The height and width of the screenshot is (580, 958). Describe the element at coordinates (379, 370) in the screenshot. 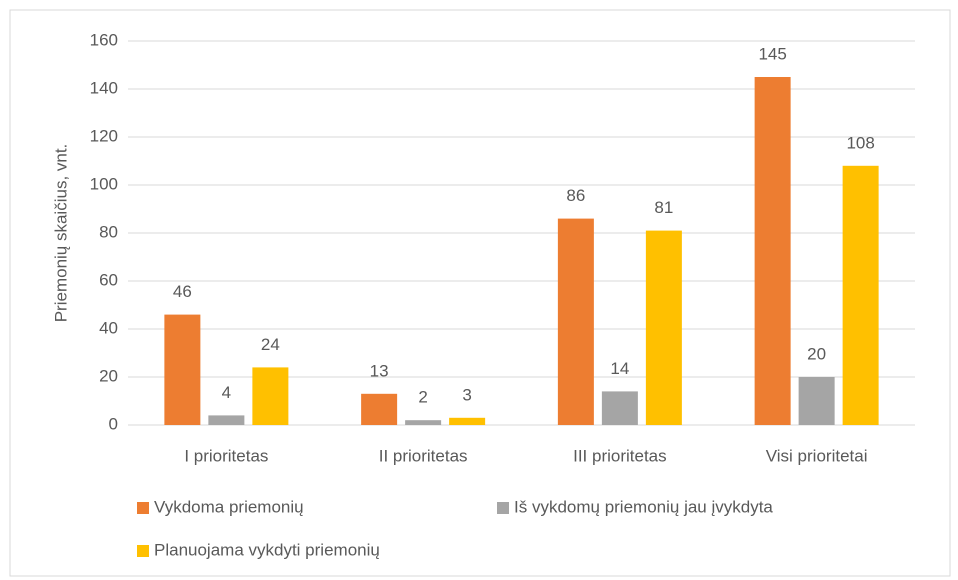

I see `data-label: 13` at that location.